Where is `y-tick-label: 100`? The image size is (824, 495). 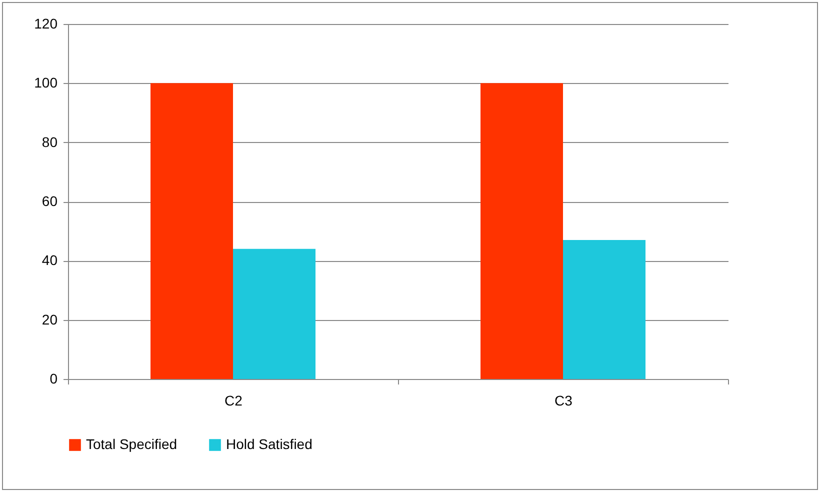
y-tick-label: 100 is located at coordinates (46, 82).